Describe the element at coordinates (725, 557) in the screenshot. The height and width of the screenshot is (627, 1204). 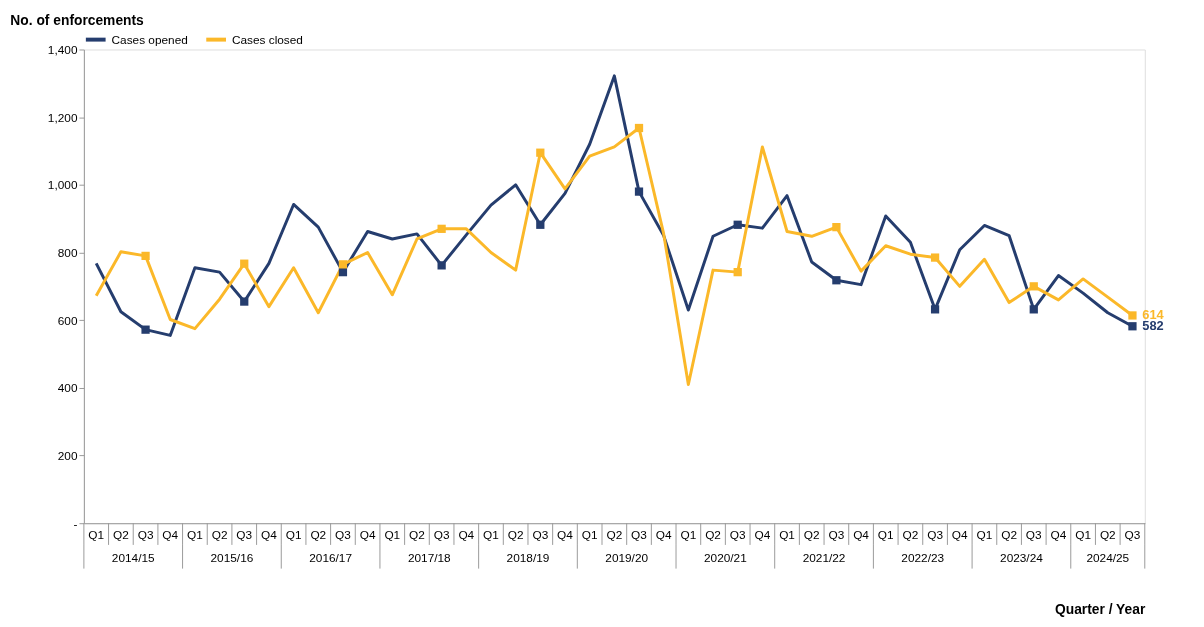
I see `text: 2020/21` at that location.